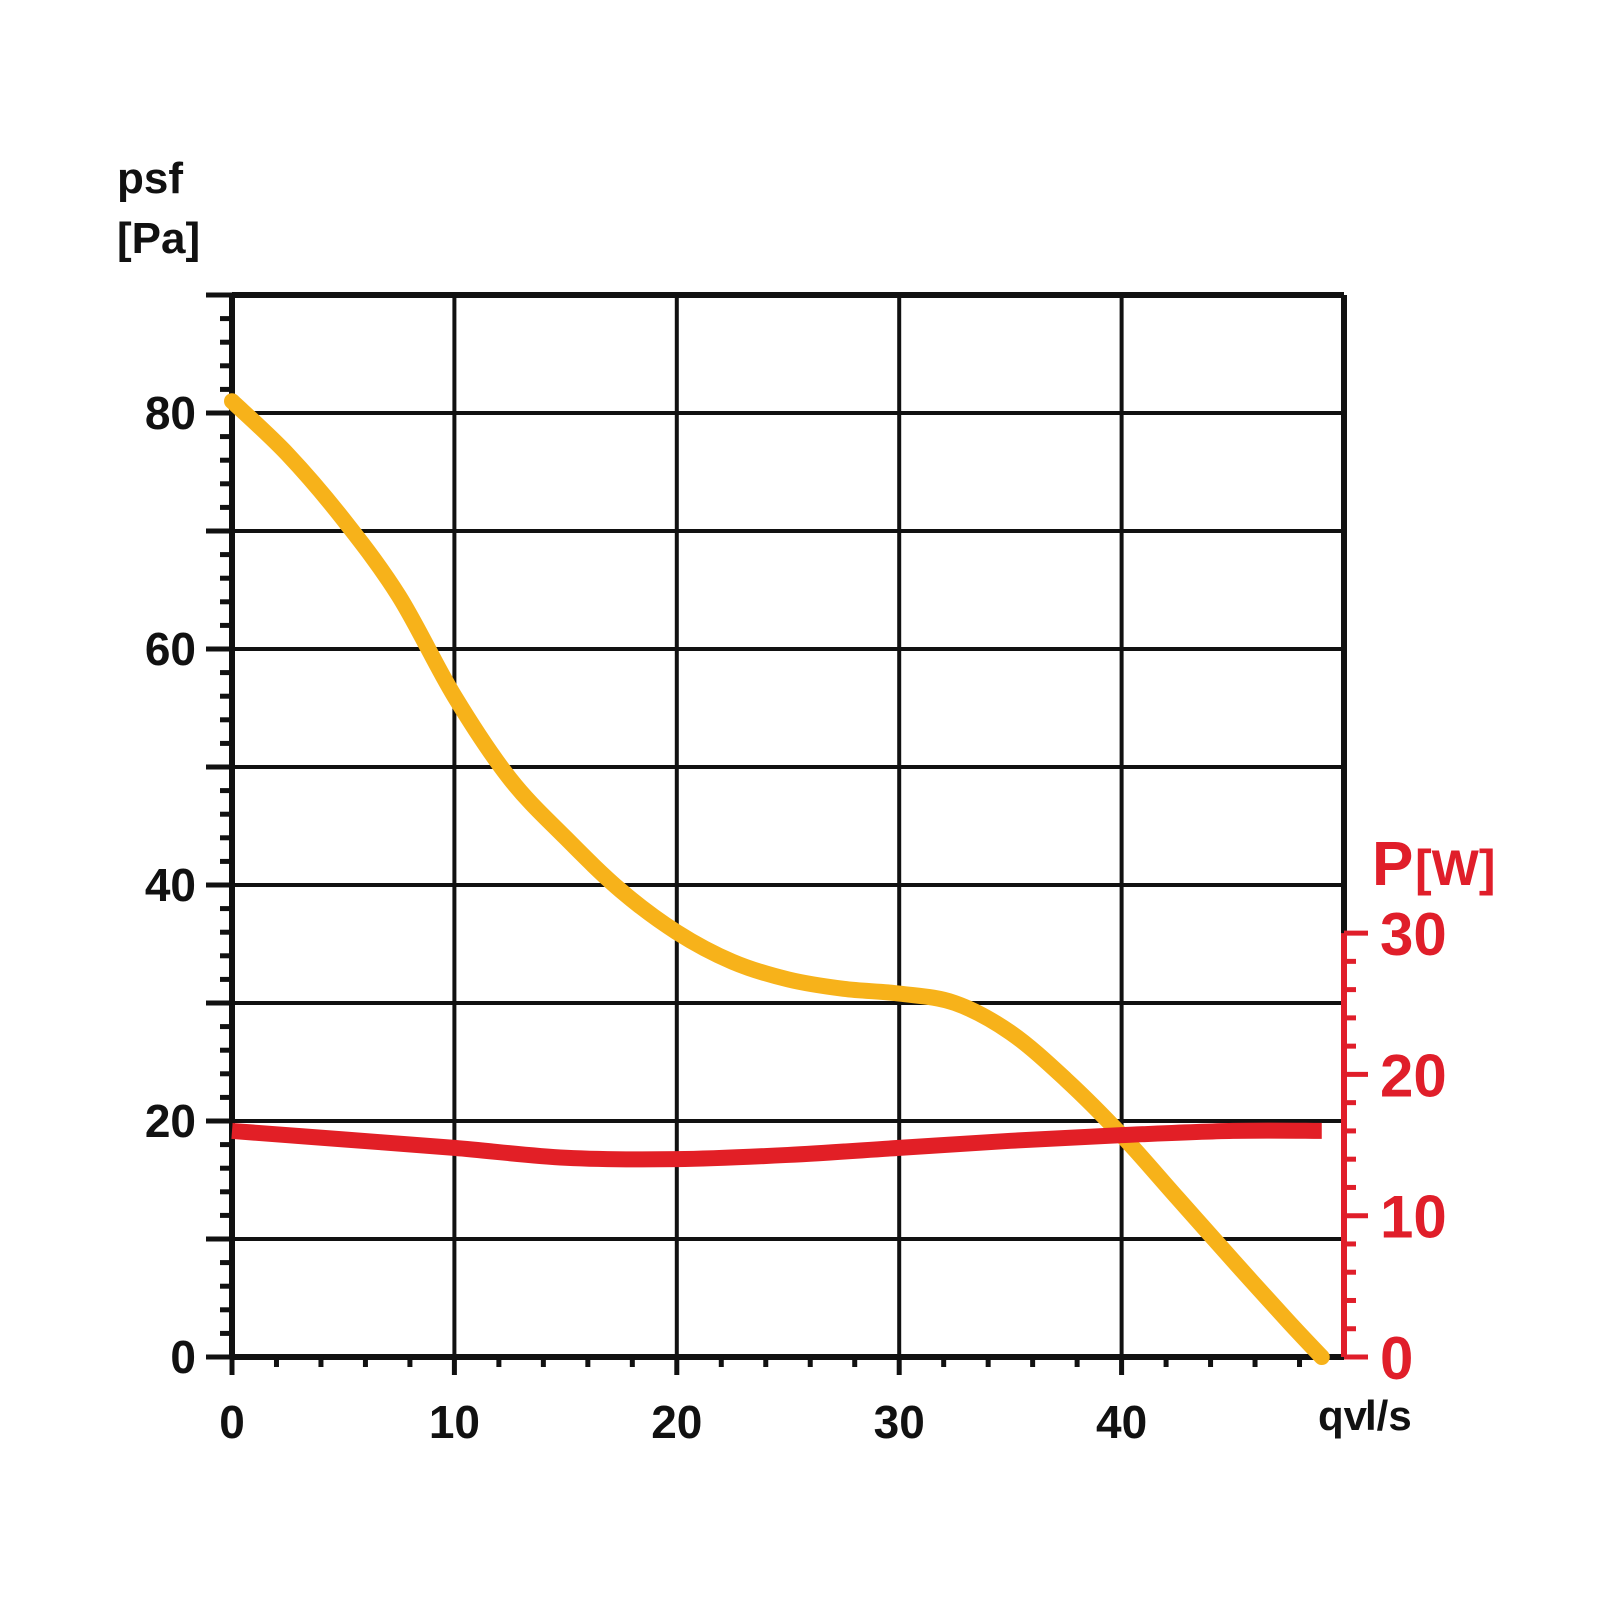 This screenshot has width=1600, height=1600. I want to click on x-axis-tick-label: 20, so click(676, 1422).